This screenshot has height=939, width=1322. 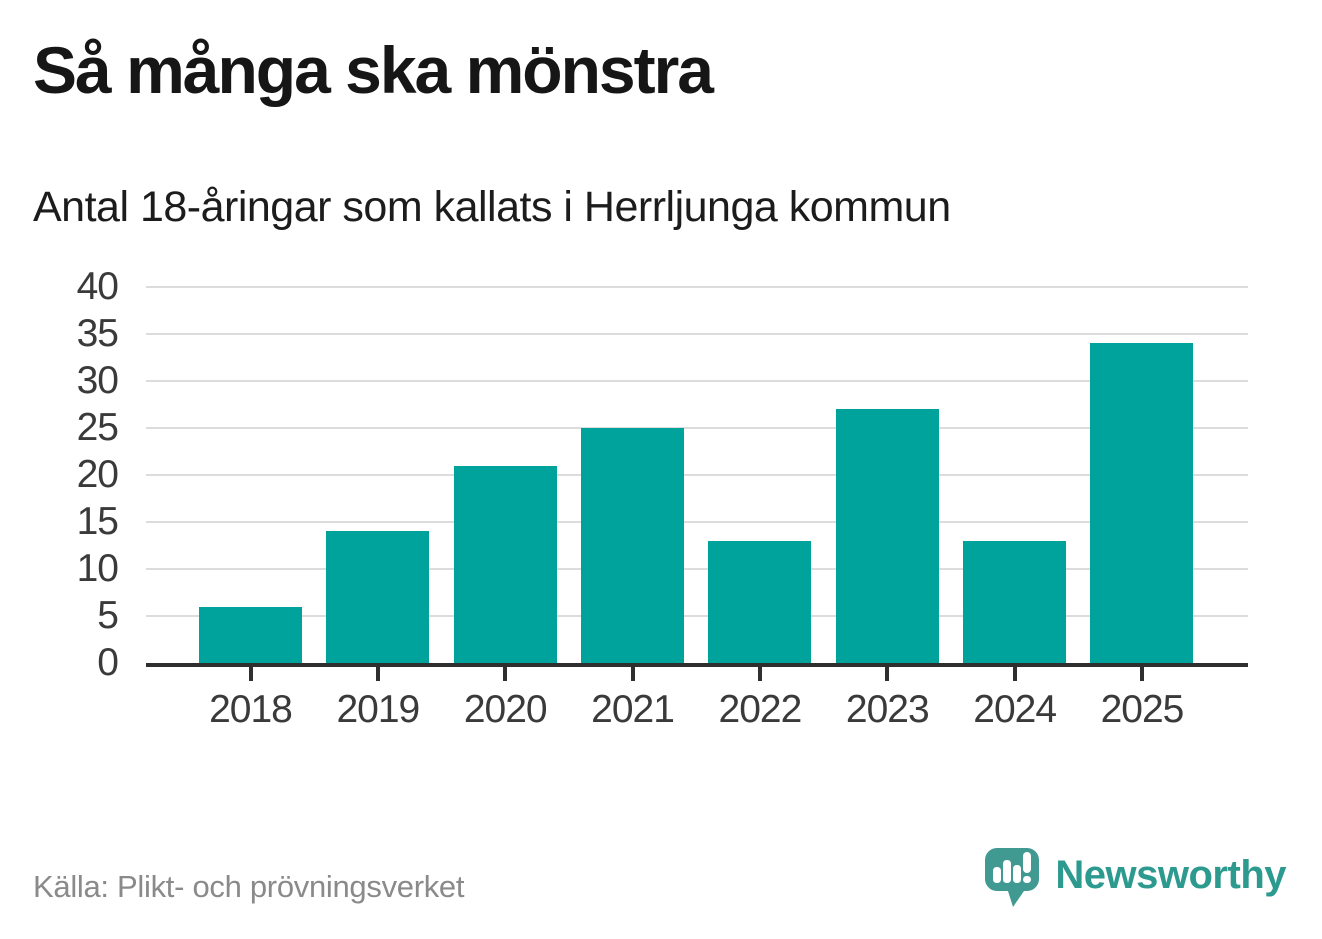 What do you see at coordinates (1142, 503) in the screenshot?
I see `bar-2025` at bounding box center [1142, 503].